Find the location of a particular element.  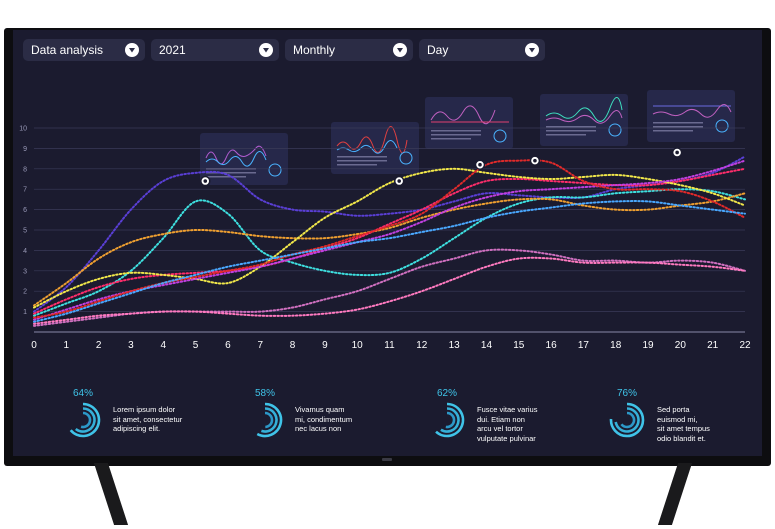

x-tick-label: 16 is located at coordinates (552, 345).